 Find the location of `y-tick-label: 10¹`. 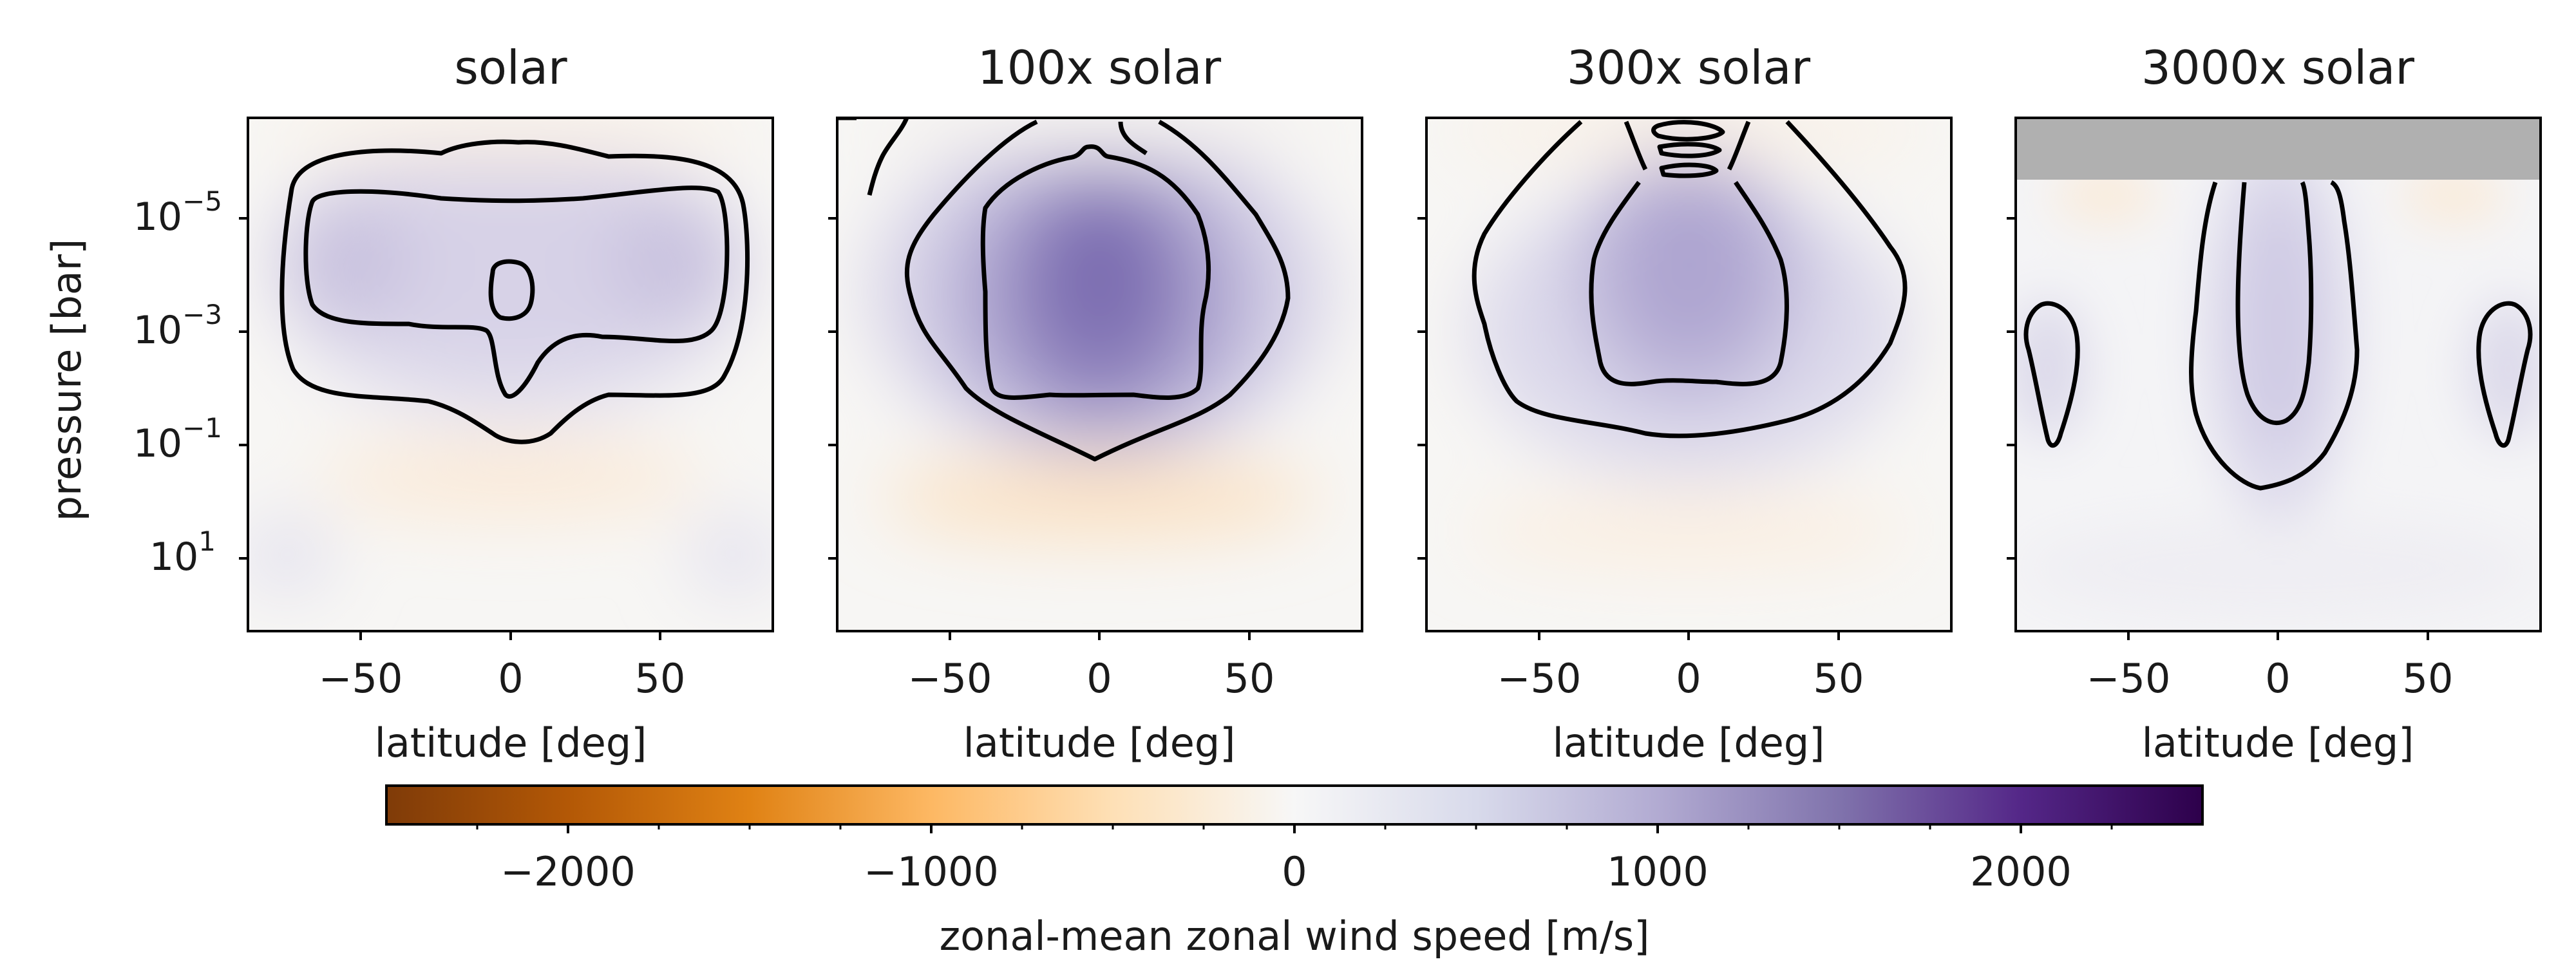

y-tick-label: 10¹ is located at coordinates (183, 553).